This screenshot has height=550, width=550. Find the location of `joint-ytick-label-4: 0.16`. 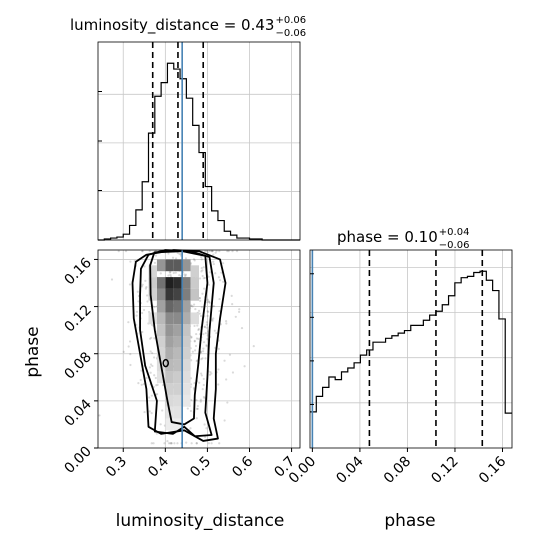

joint-ytick-label-4: 0.16 is located at coordinates (77, 271).